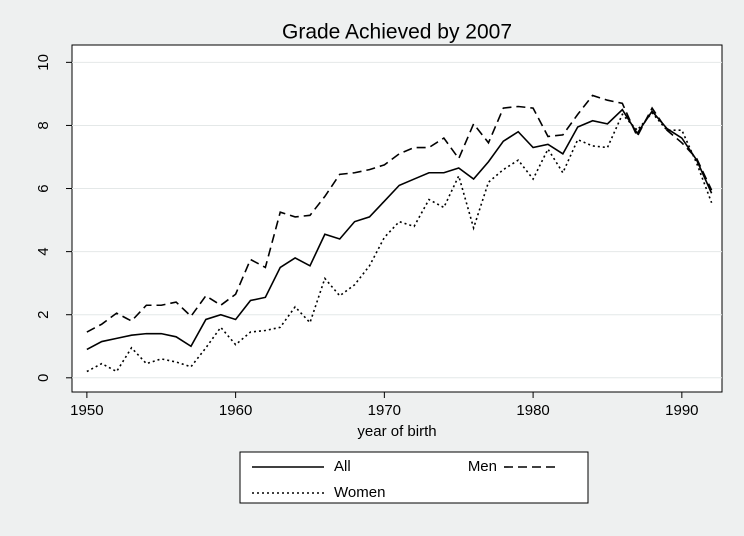  I want to click on x-tick-label: 1990, so click(681, 410).